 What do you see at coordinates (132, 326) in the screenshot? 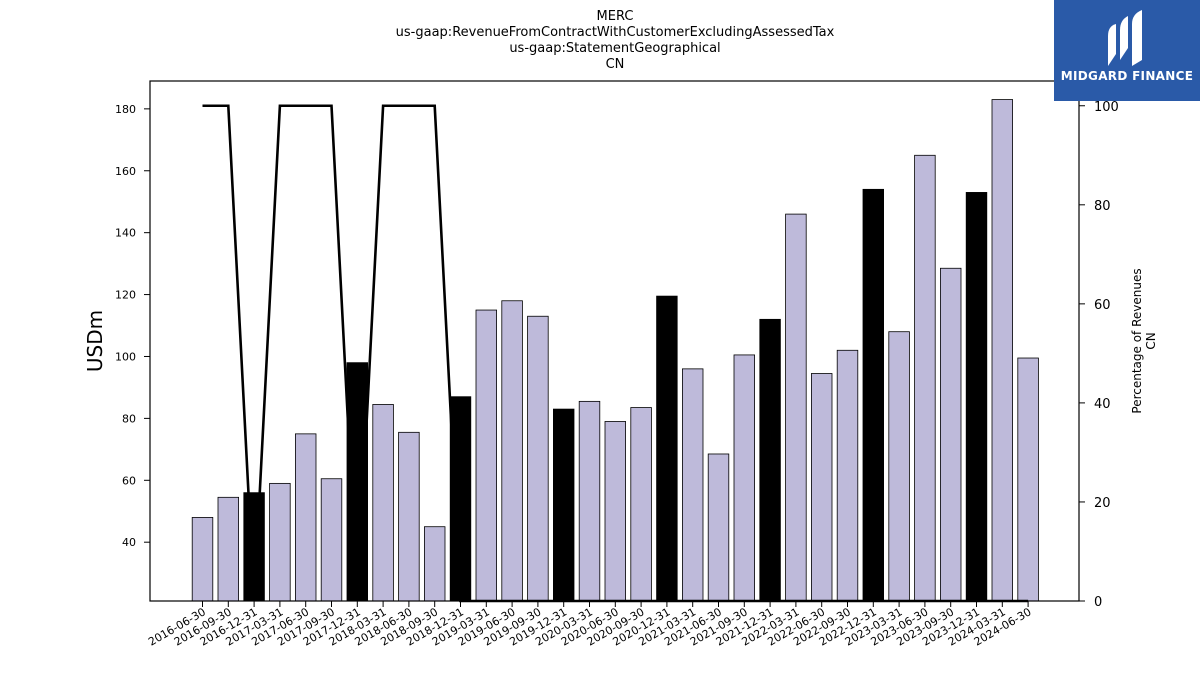
I see `y-axis-left: 40 60 80 100 120 140 160 180` at bounding box center [132, 326].